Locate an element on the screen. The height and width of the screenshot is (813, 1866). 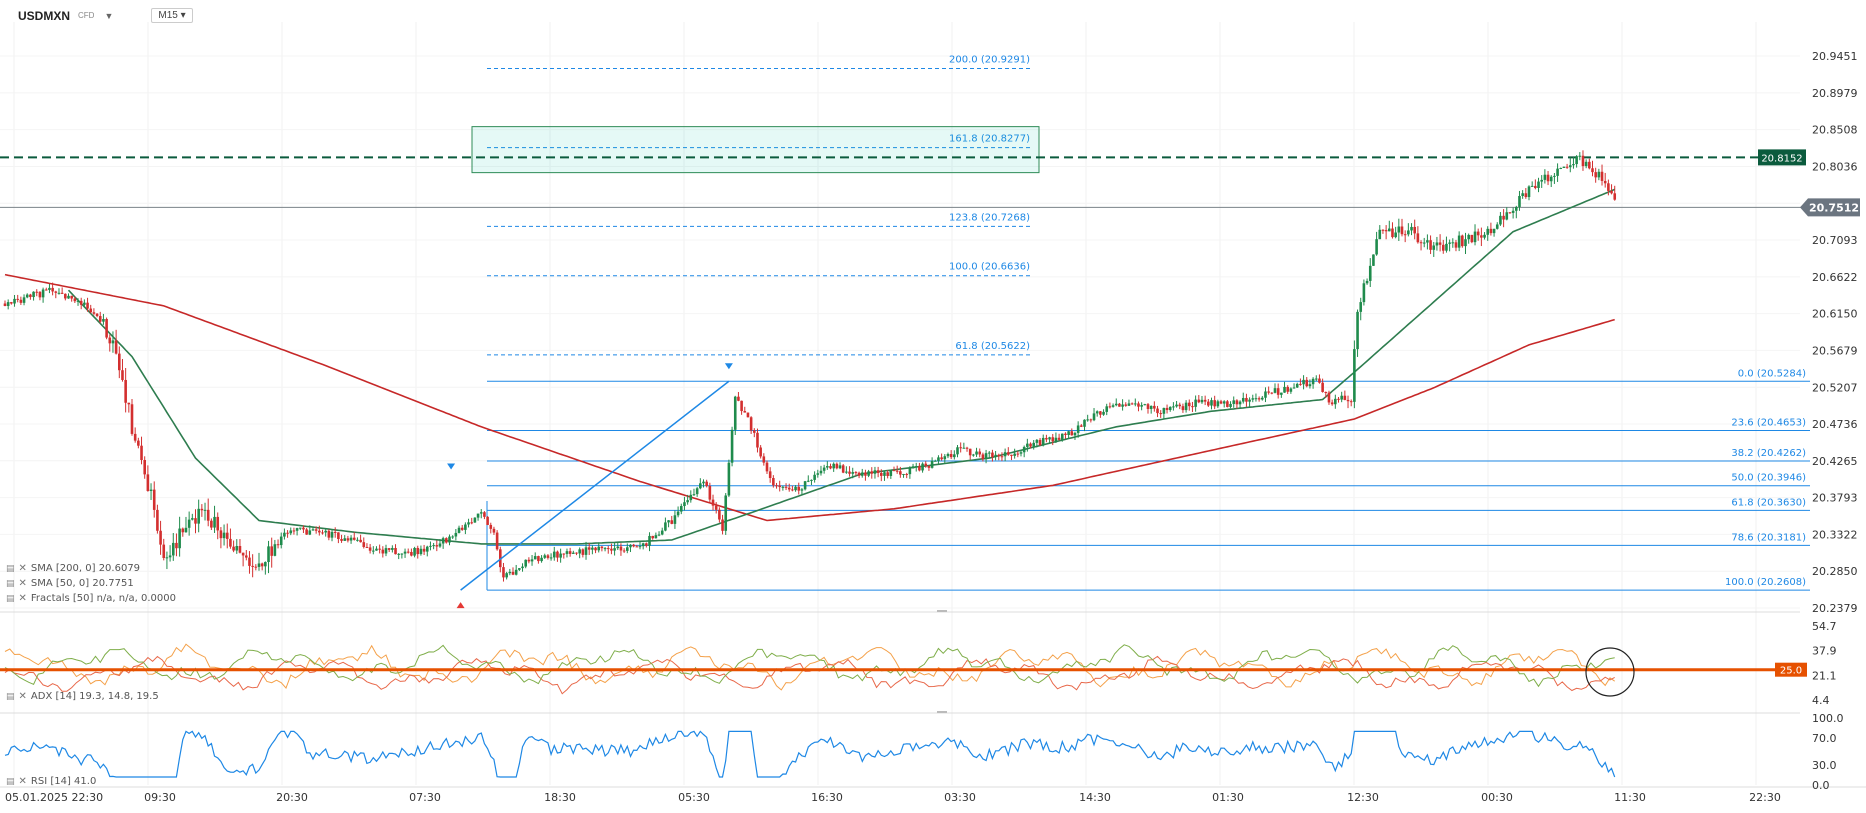
price-tick-label: 20.7093 is located at coordinates (1835, 240).